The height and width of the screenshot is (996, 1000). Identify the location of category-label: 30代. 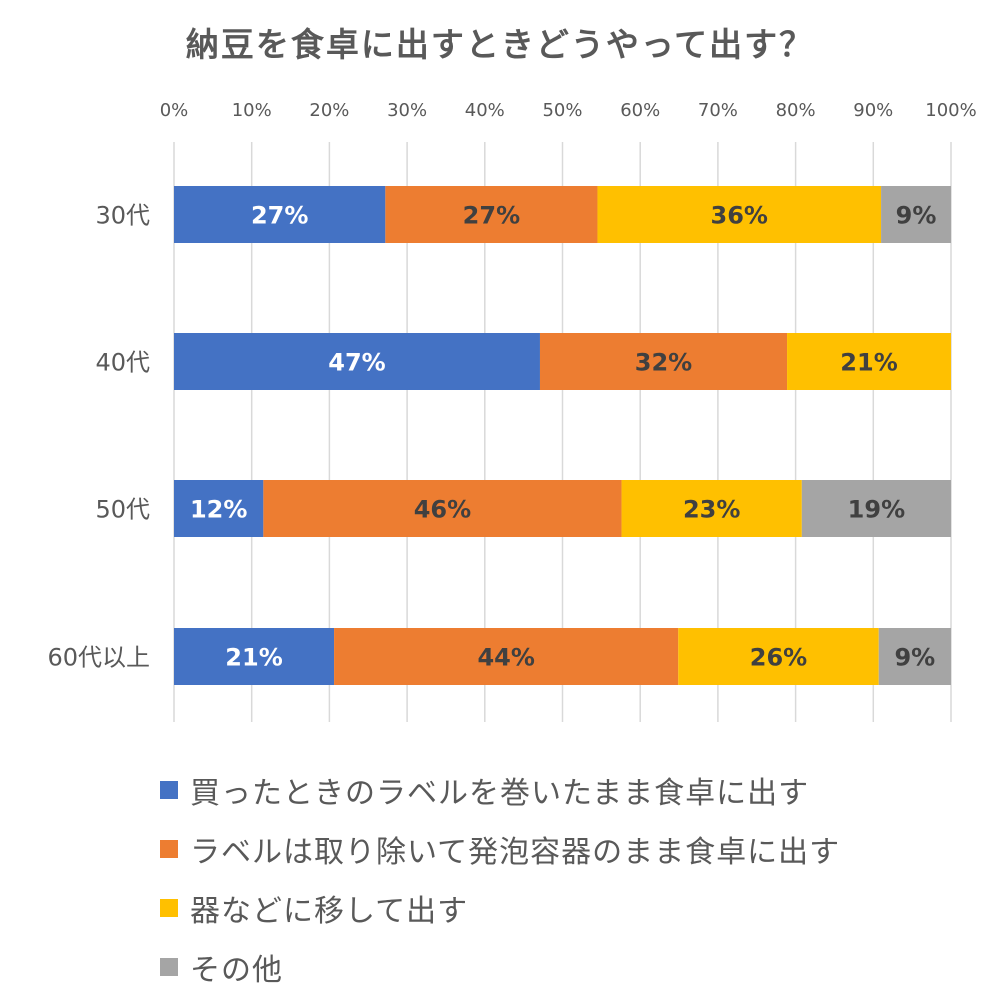
(122, 216).